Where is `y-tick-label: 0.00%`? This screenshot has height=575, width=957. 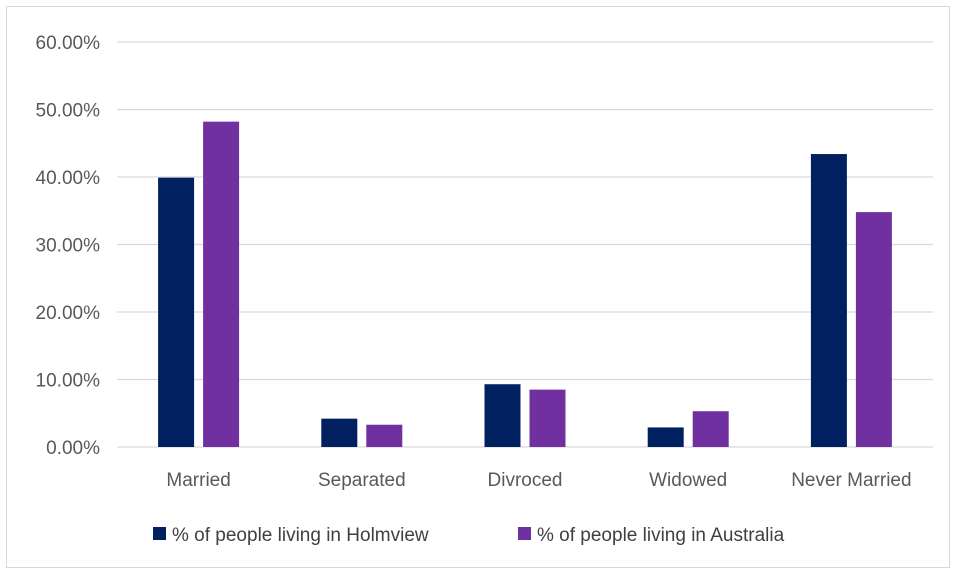
y-tick-label: 0.00% is located at coordinates (73, 448).